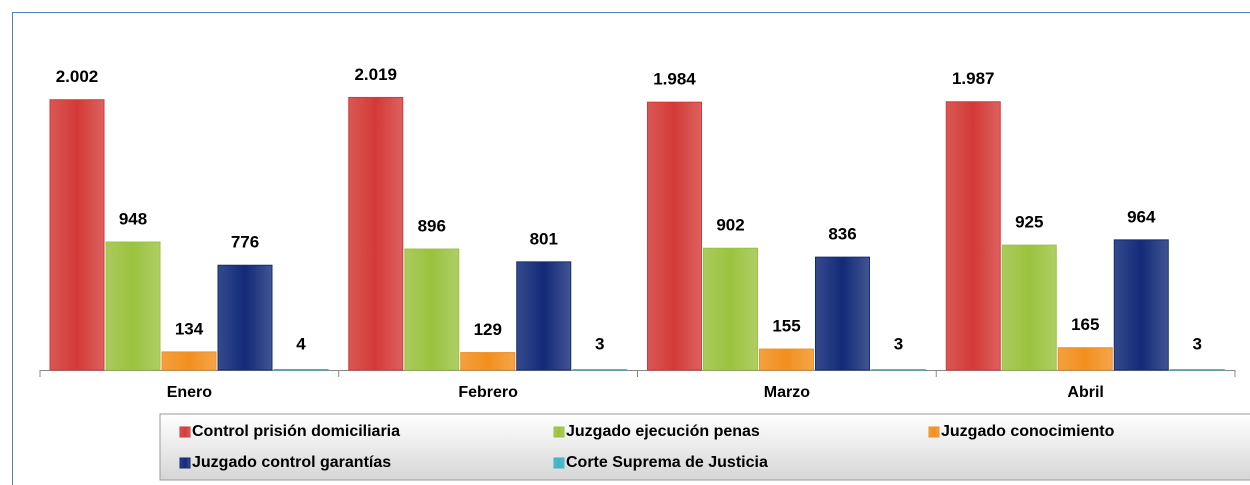  What do you see at coordinates (667, 462) in the screenshot?
I see `legend-label: Corte Suprema de Justicia` at bounding box center [667, 462].